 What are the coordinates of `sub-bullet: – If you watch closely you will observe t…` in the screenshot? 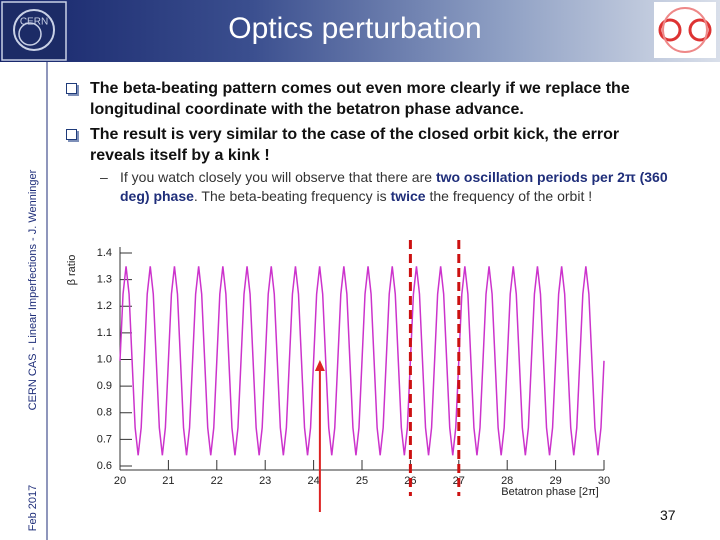 It's located at (384, 186).